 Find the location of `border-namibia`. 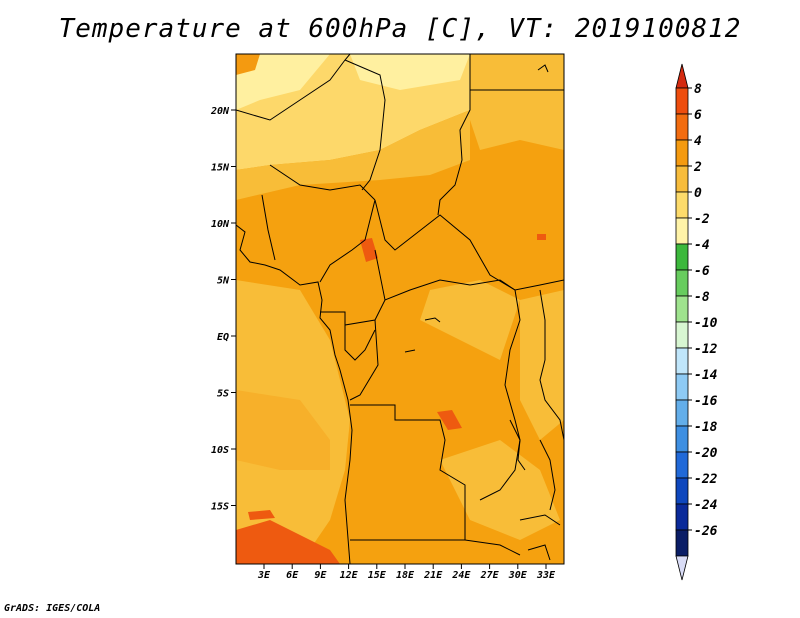

border-namibia is located at coordinates (435, 547).